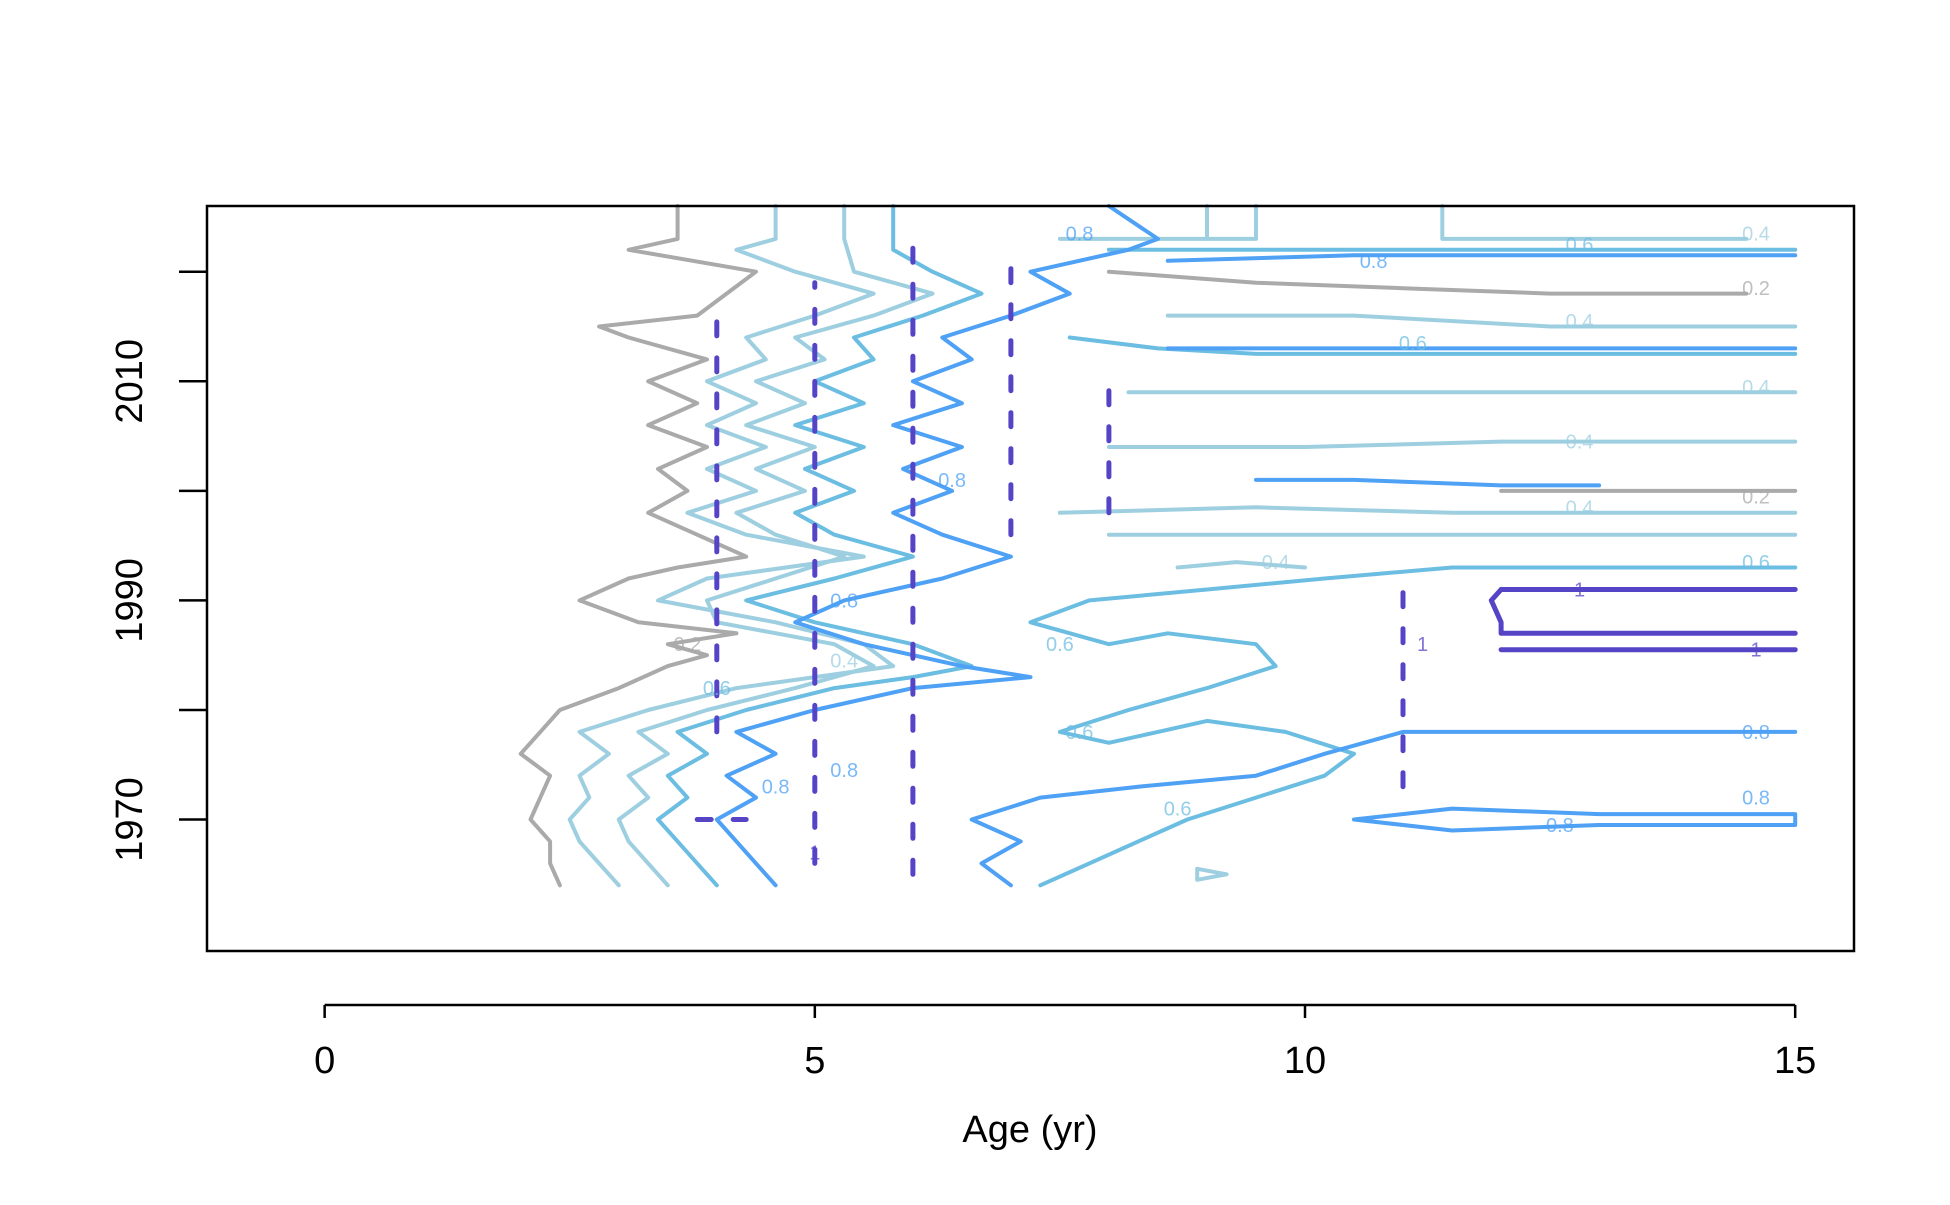 This screenshot has width=1950, height=1205. Describe the element at coordinates (1756, 799) in the screenshot. I see `contour-label-24: 0.8` at that location.